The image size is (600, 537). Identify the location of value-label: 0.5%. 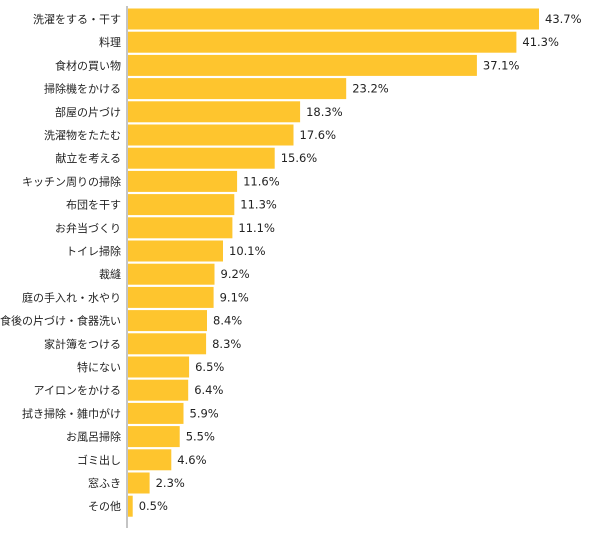
(153, 506).